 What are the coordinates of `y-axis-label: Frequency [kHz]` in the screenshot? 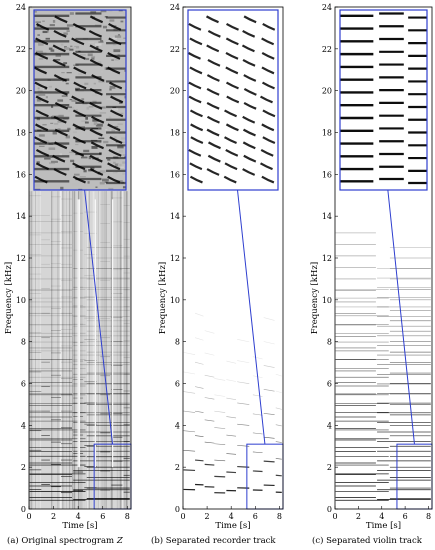 It's located at (9, 298).